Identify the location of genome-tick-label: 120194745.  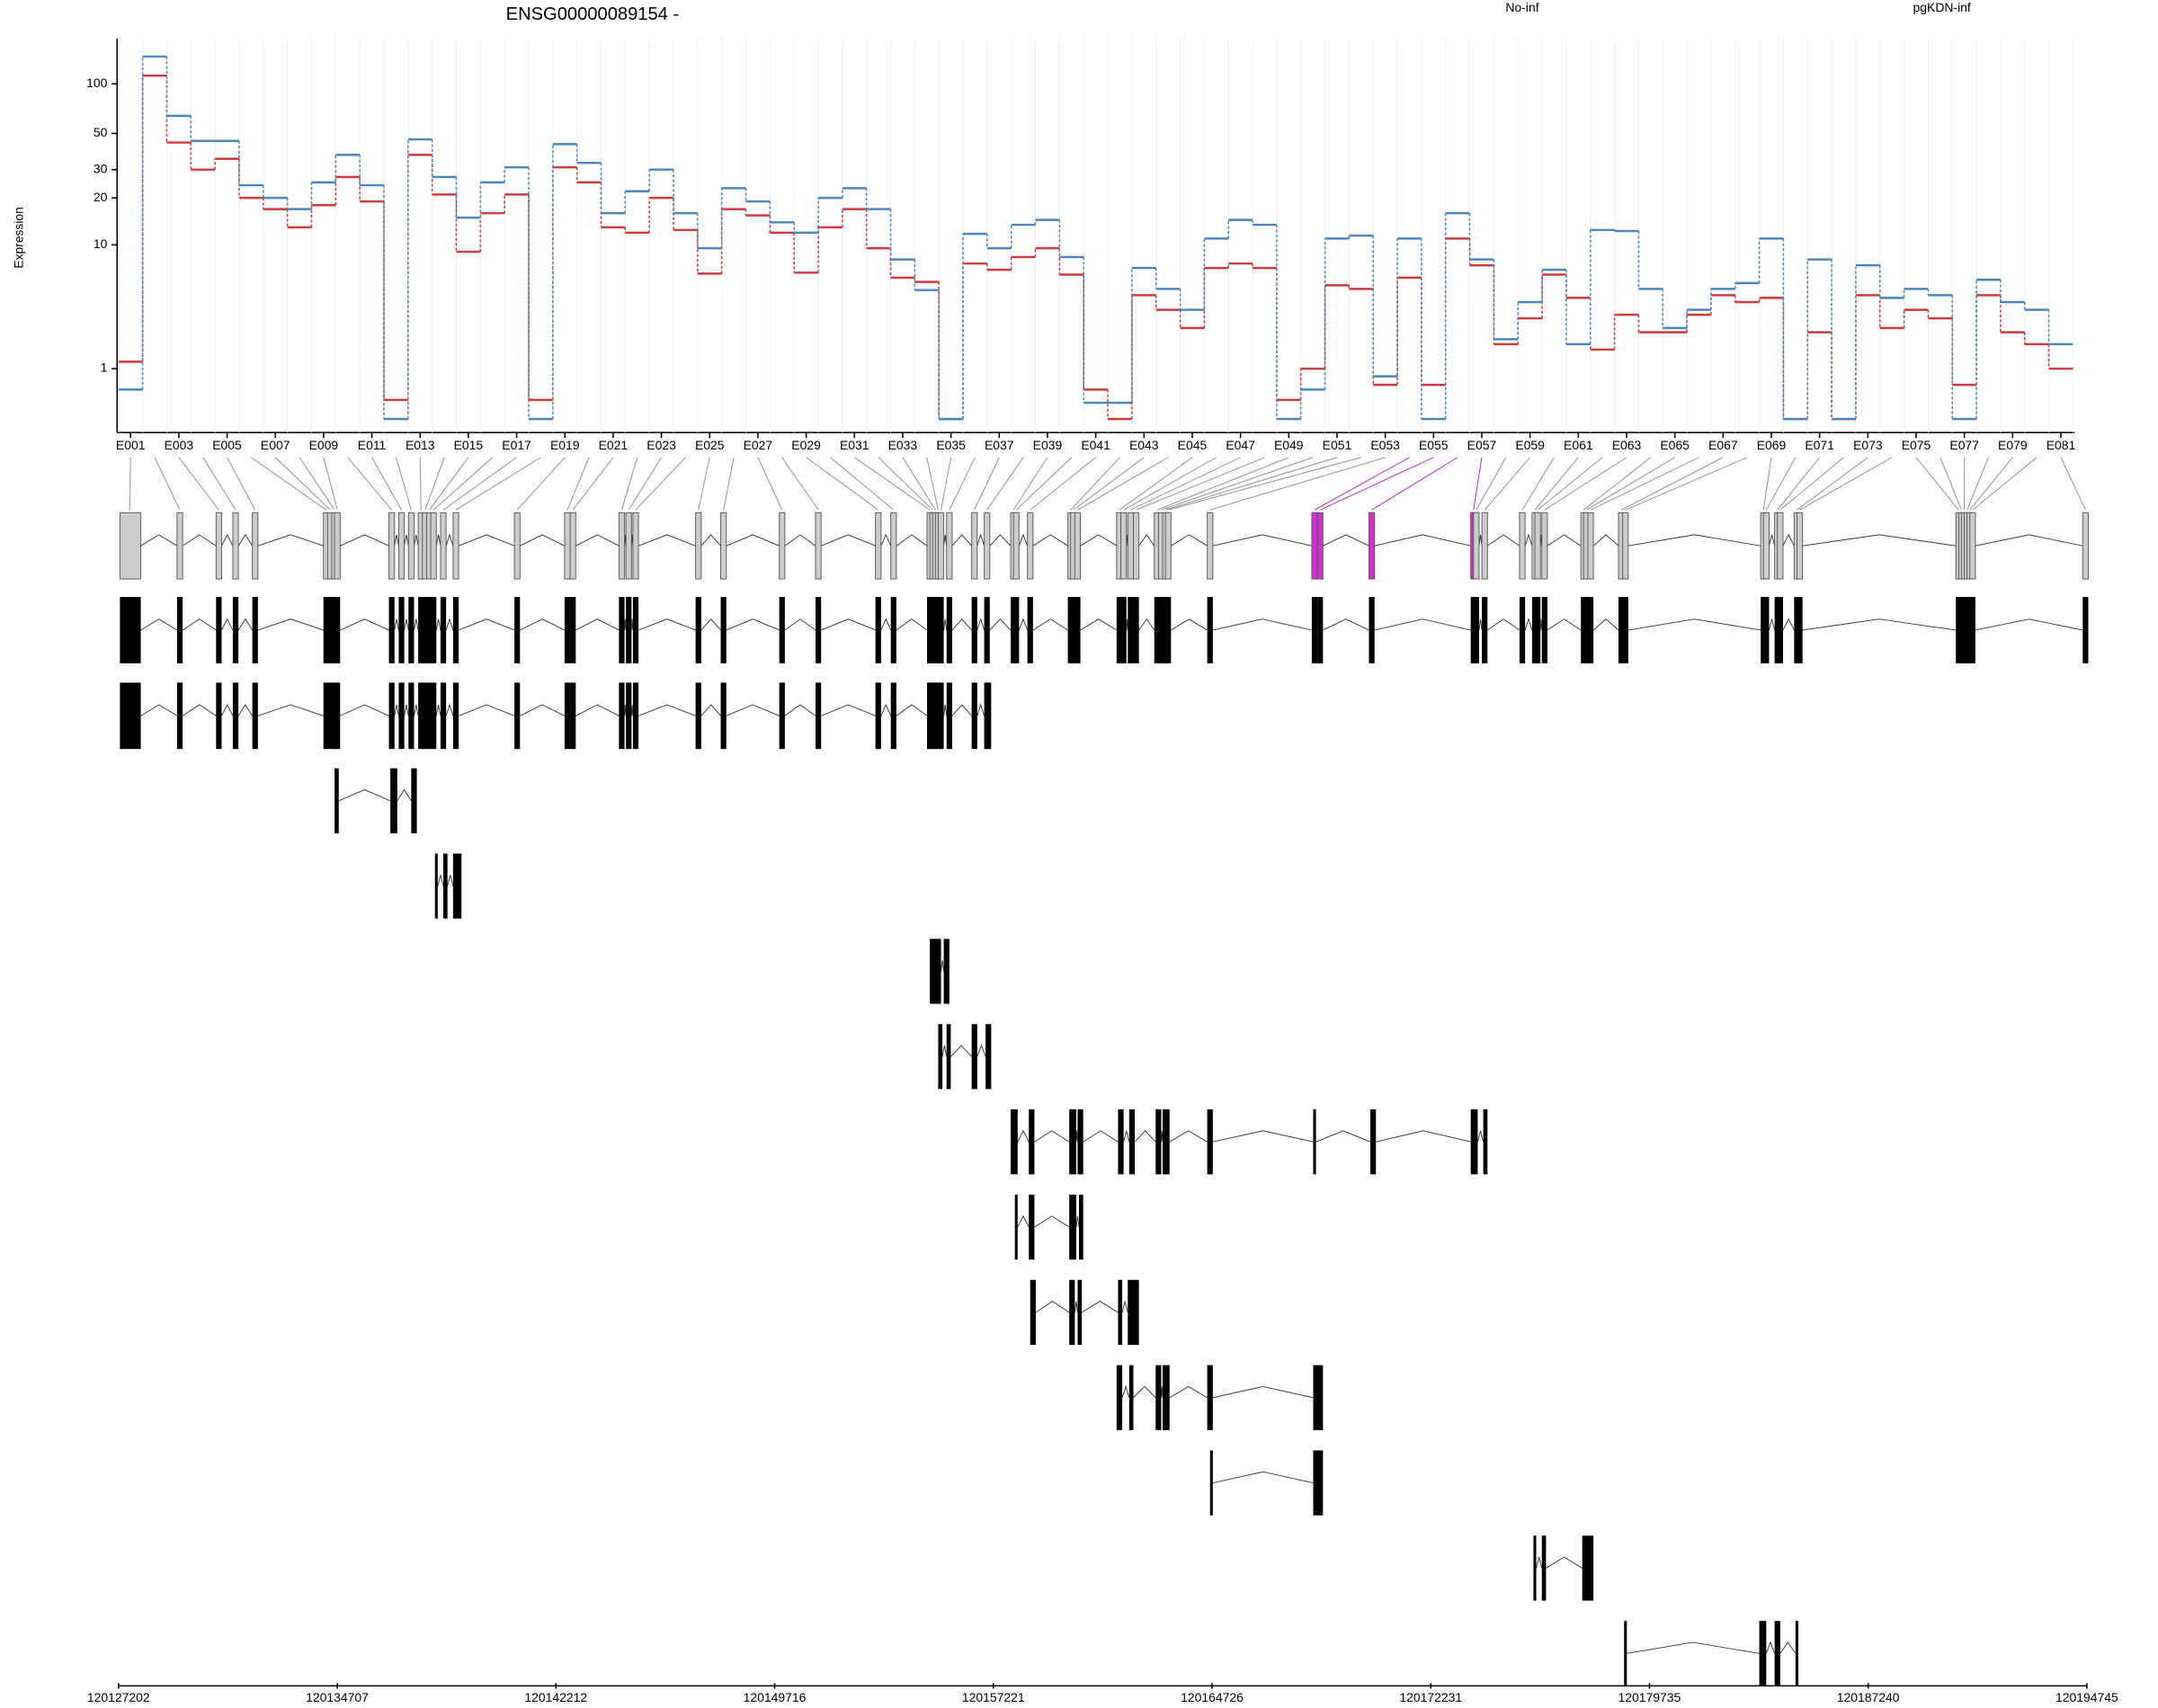
(2086, 1697).